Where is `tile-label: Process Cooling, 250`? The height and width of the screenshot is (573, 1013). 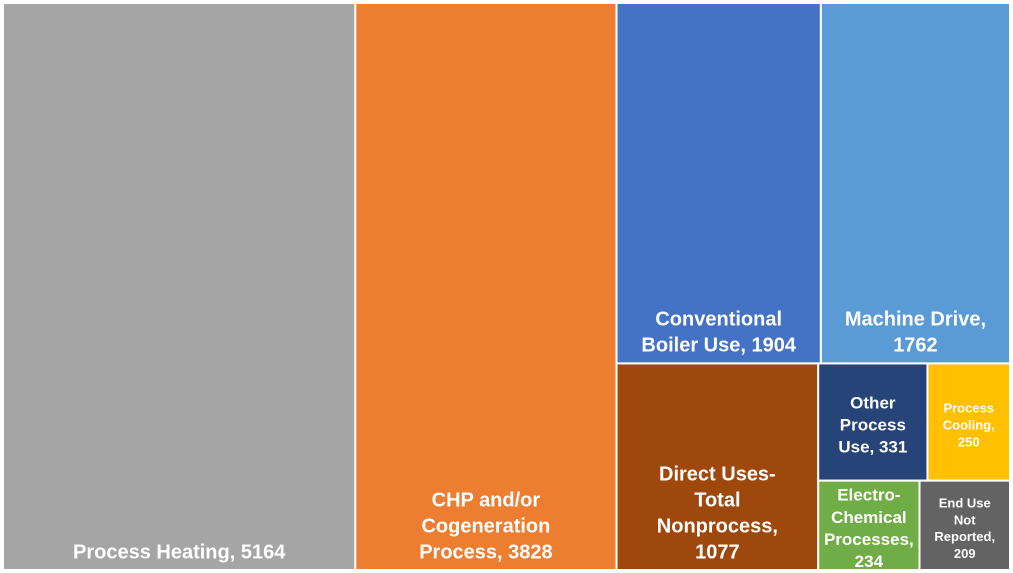
tile-label: Process Cooling, 250 is located at coordinates (969, 425).